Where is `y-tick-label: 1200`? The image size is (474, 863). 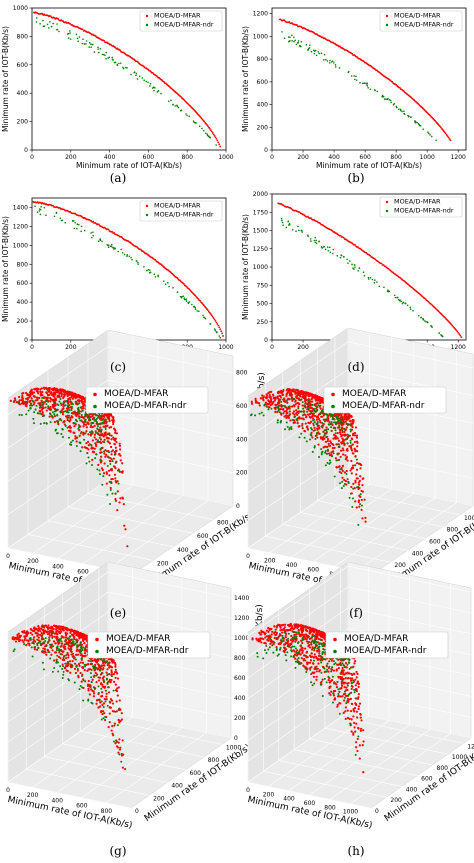
y-tick-label: 1200 is located at coordinates (260, 14).